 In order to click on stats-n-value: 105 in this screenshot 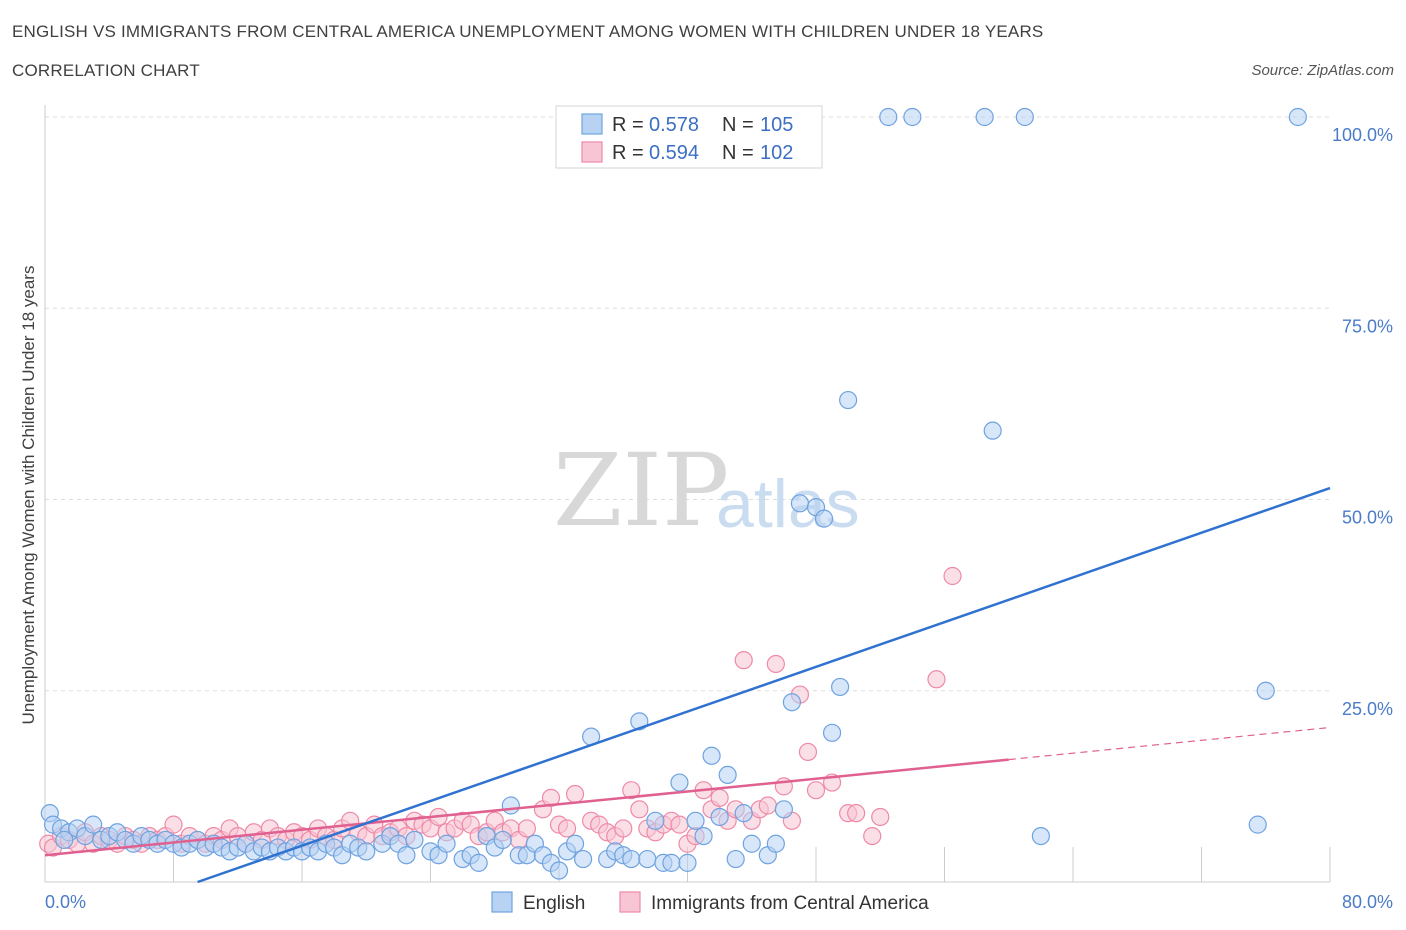, I will do `click(776, 125)`.